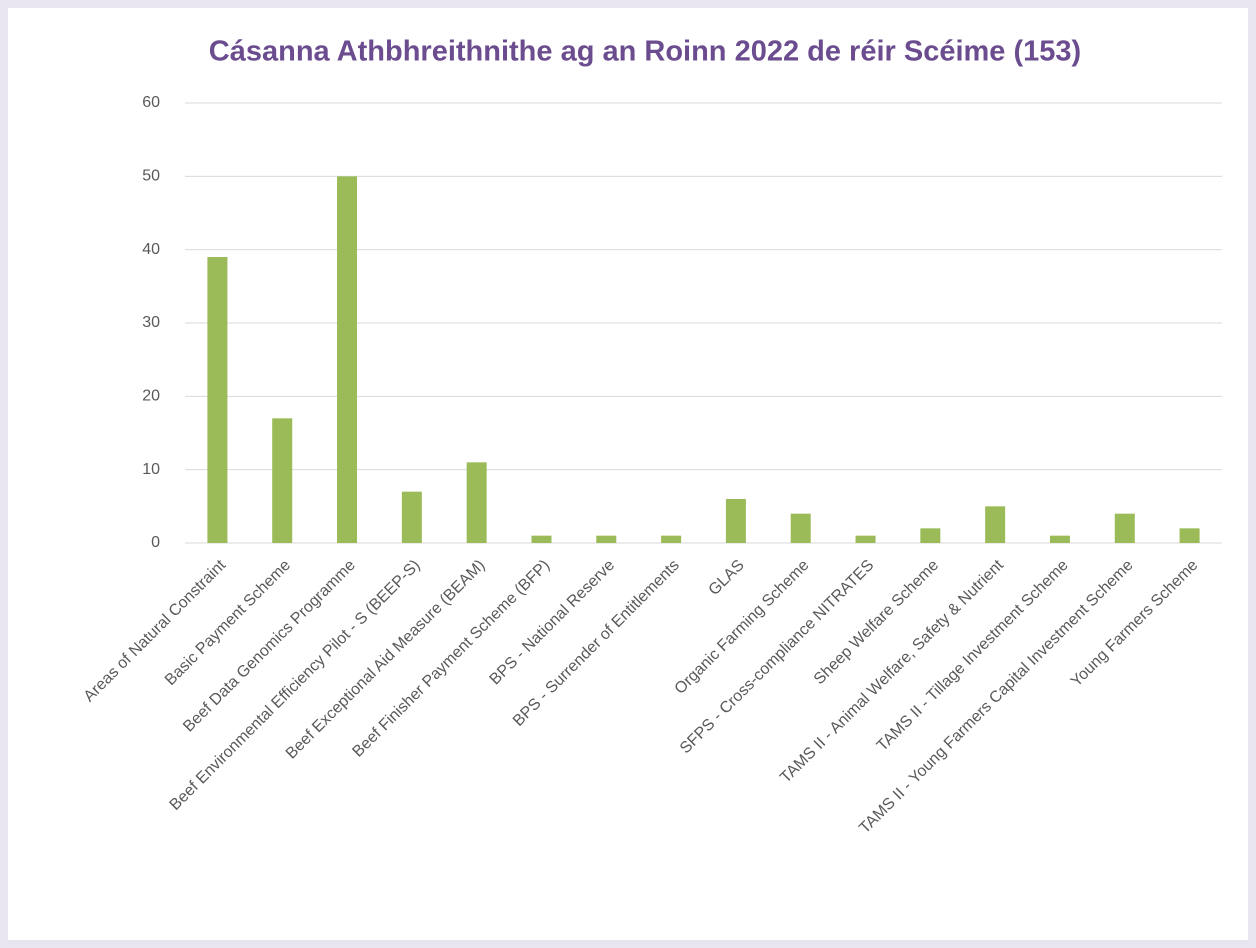 The width and height of the screenshot is (1256, 948). I want to click on y-tick-label: 50, so click(151, 176).